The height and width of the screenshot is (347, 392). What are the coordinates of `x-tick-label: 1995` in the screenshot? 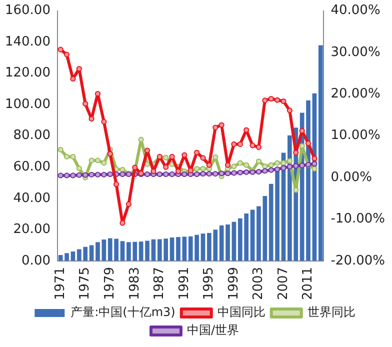 It's located at (209, 283).